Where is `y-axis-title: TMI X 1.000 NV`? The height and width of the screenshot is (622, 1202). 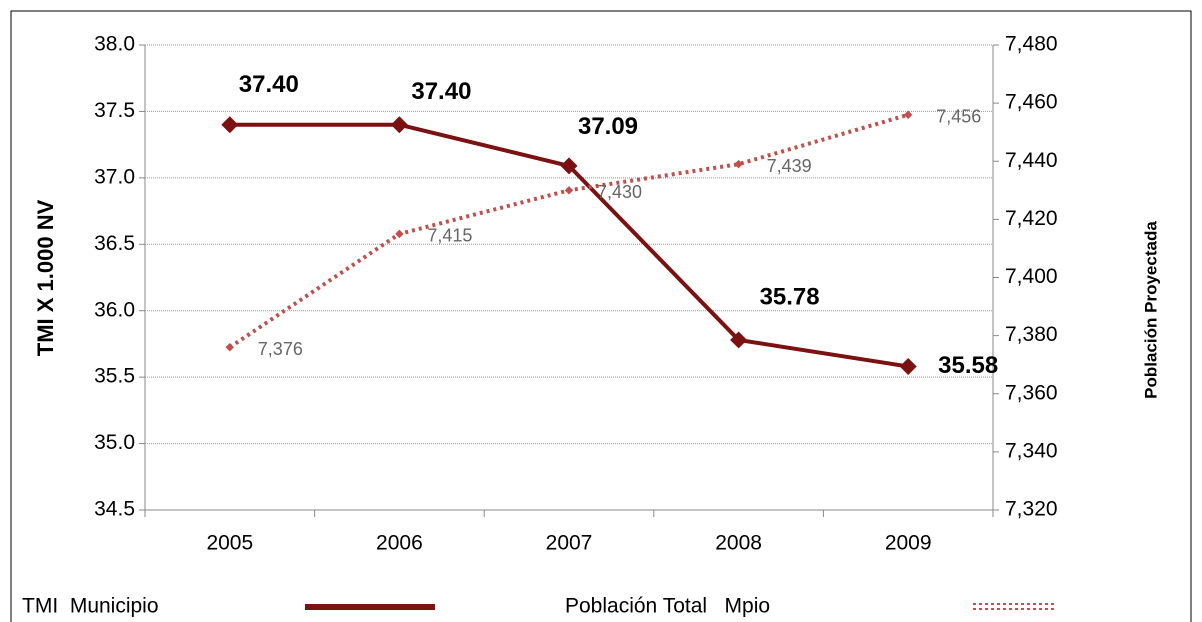
y-axis-title: TMI X 1.000 NV is located at coordinates (45, 277).